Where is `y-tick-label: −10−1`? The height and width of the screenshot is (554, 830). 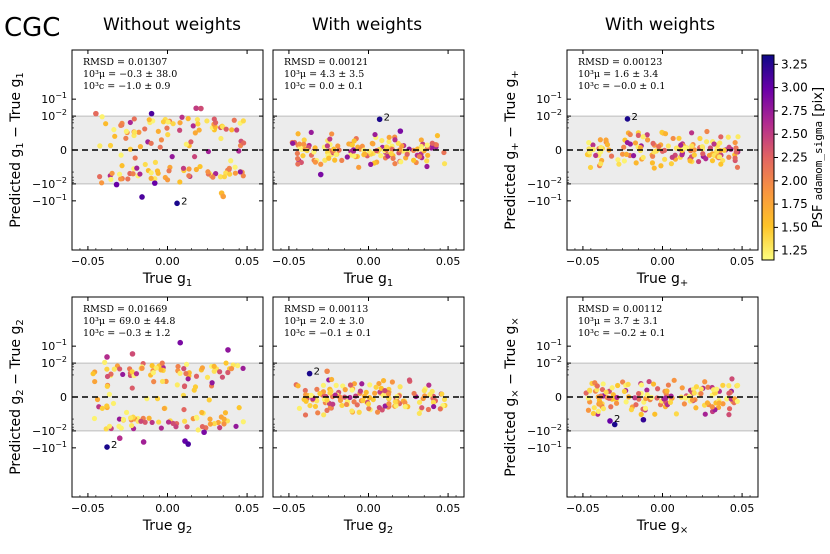
y-tick-label: −10−1 is located at coordinates (49, 447).